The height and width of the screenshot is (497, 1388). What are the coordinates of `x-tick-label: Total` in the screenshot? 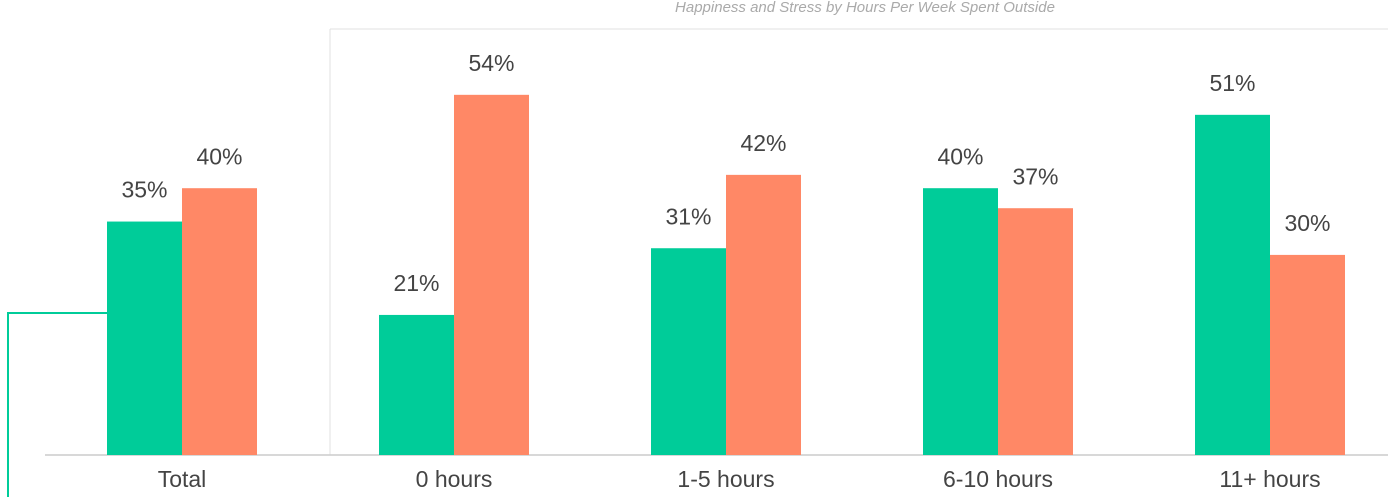 It's located at (182, 479).